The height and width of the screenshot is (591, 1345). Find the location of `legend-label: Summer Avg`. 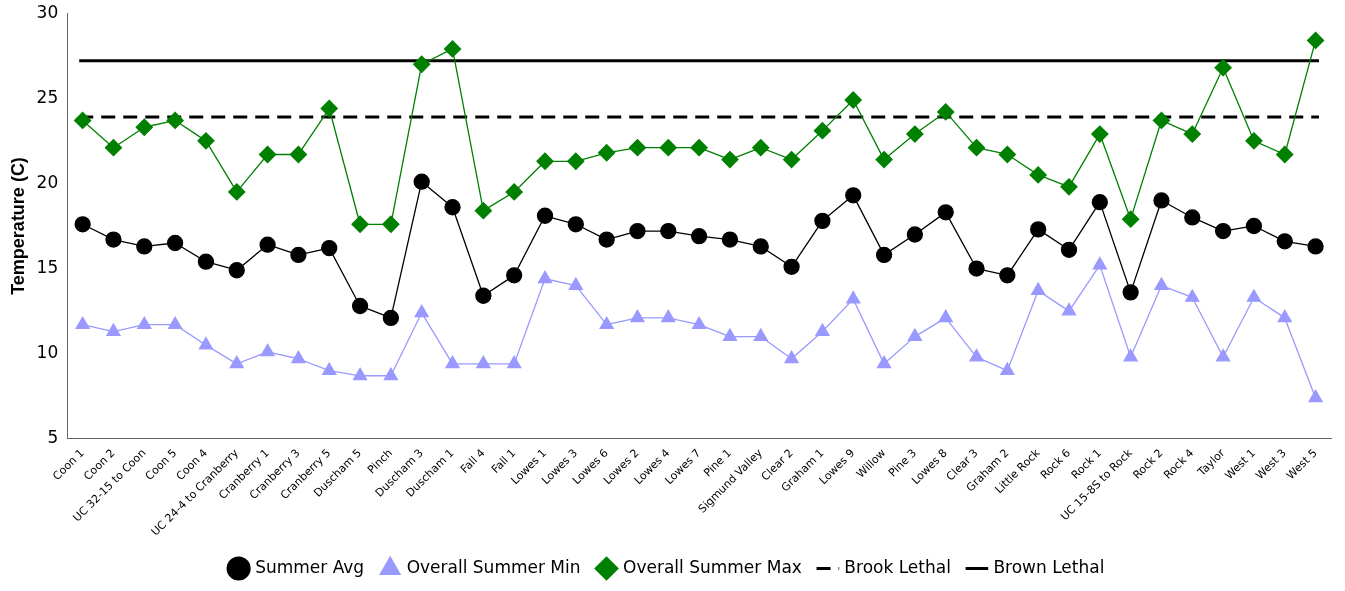

legend-label: Summer Avg is located at coordinates (310, 566).